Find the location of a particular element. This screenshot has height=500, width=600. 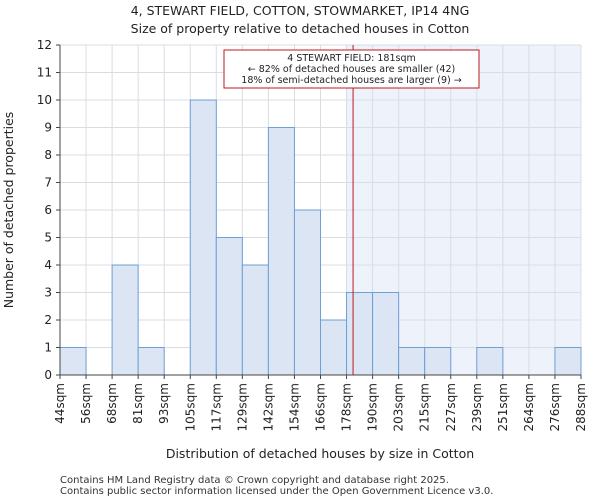

annotation-line-1: 4 STEWART FIELD: 181sqm is located at coordinates (351, 58).